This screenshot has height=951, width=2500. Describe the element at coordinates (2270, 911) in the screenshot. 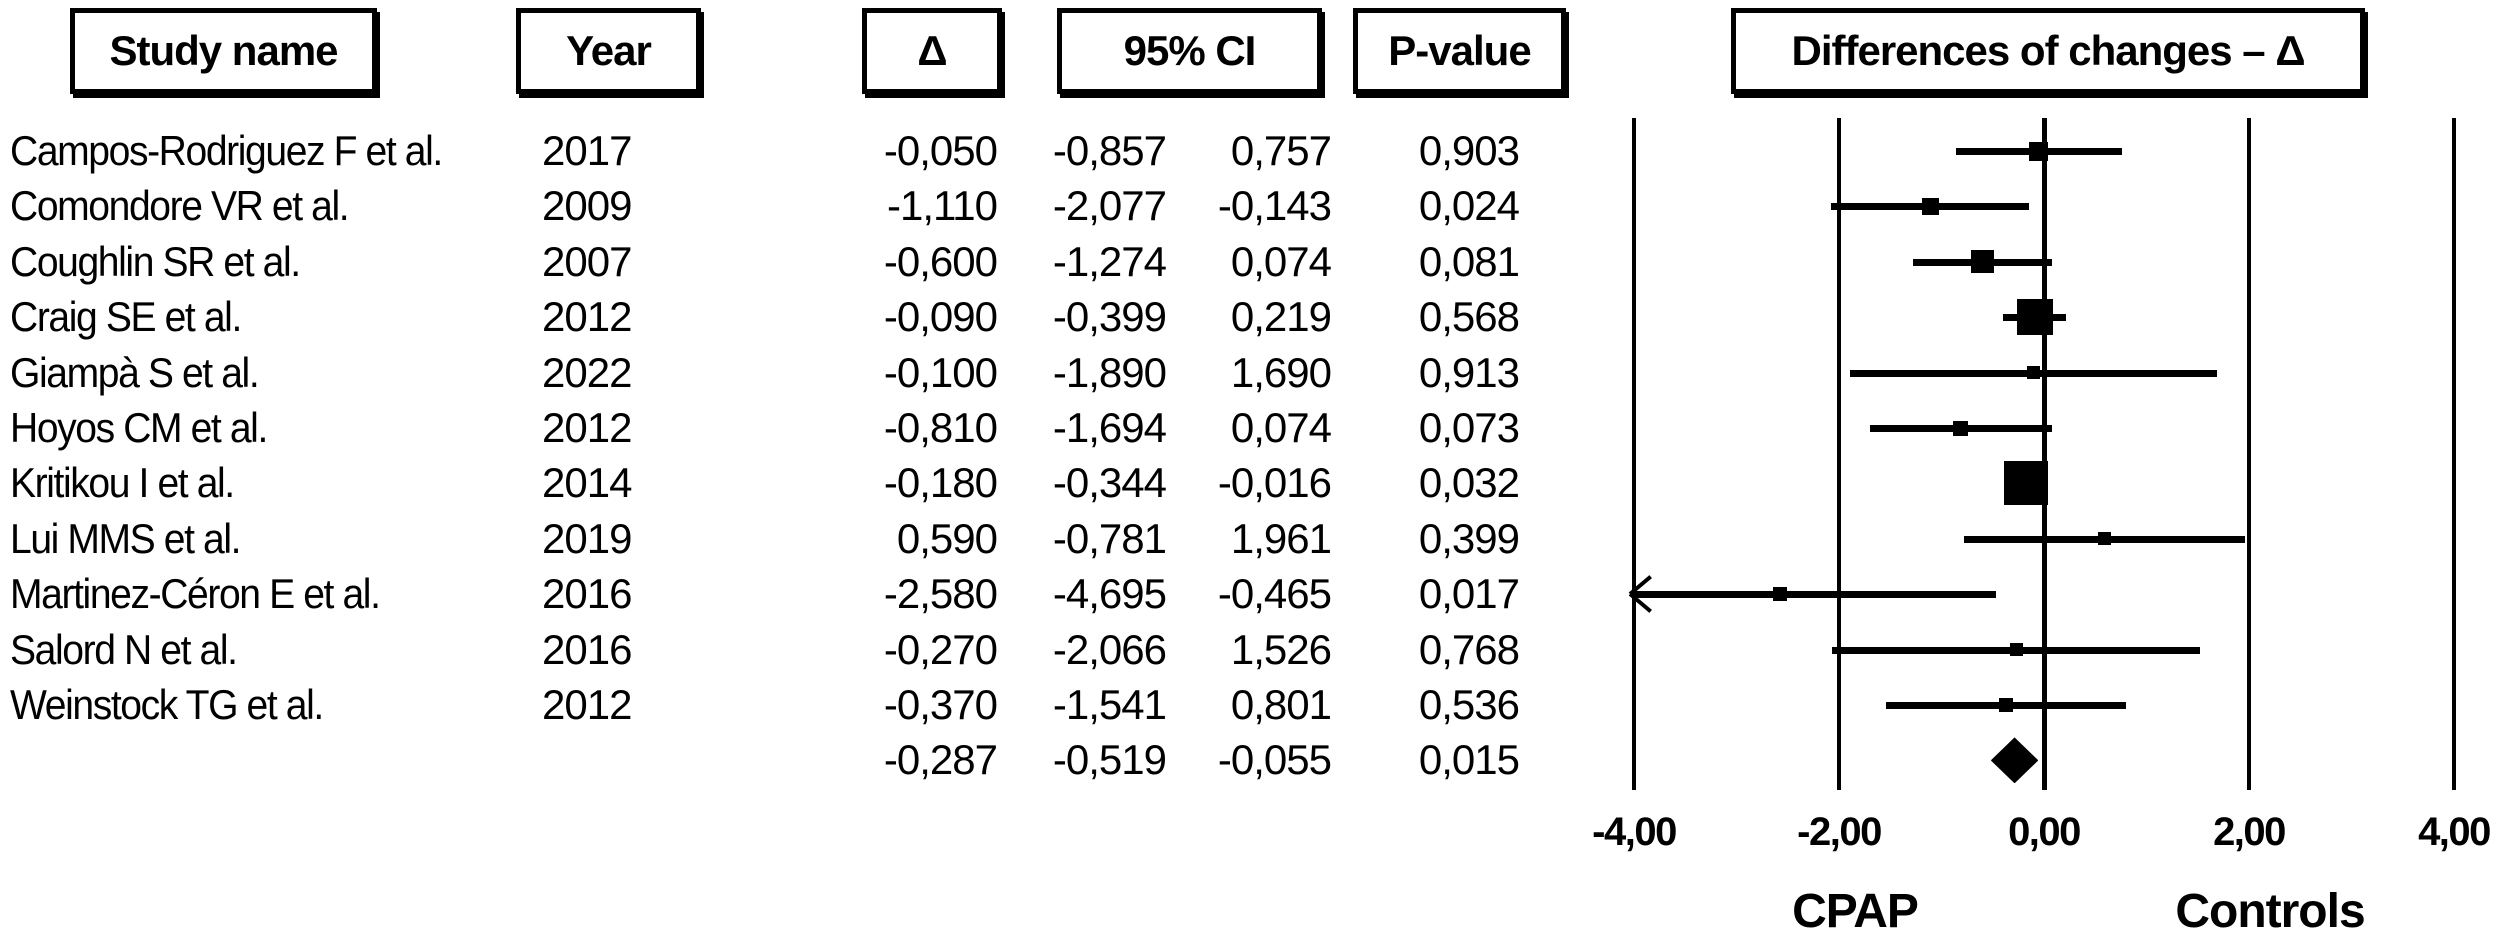

I see `group-label-controls: Controls` at that location.